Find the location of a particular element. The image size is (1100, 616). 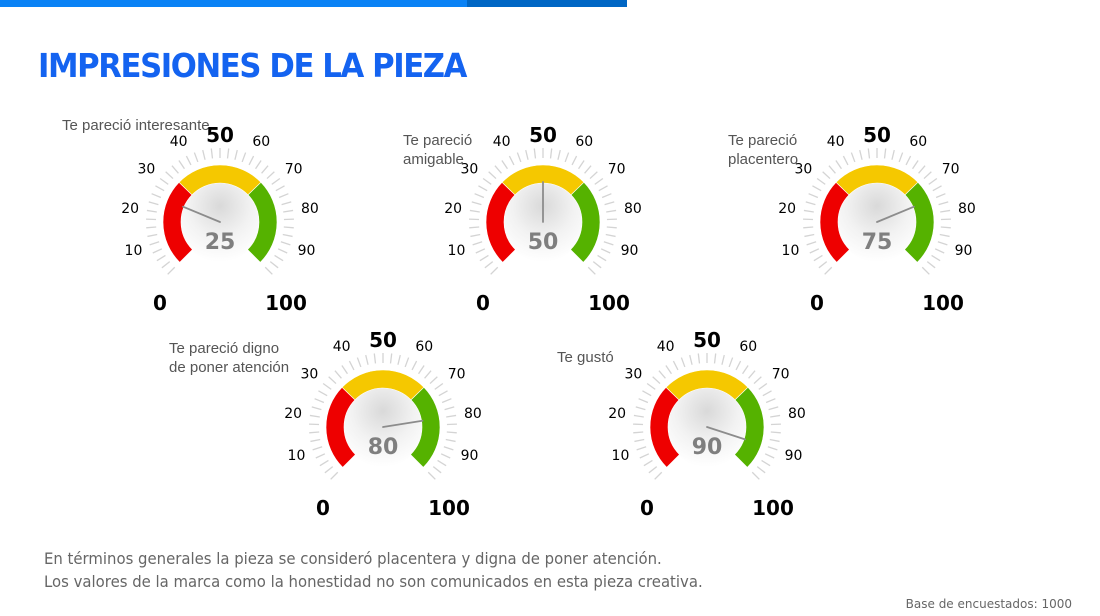

page-title: IMPRESIONES DE LA PIEZA is located at coordinates (252, 65).